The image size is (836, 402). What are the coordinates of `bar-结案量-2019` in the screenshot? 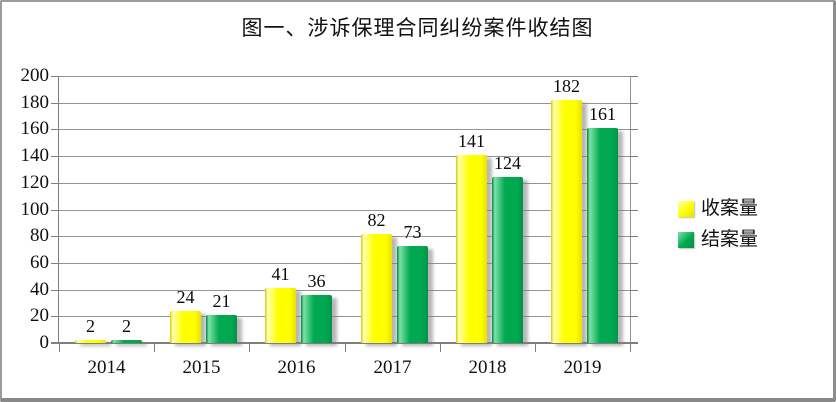 It's located at (602, 235).